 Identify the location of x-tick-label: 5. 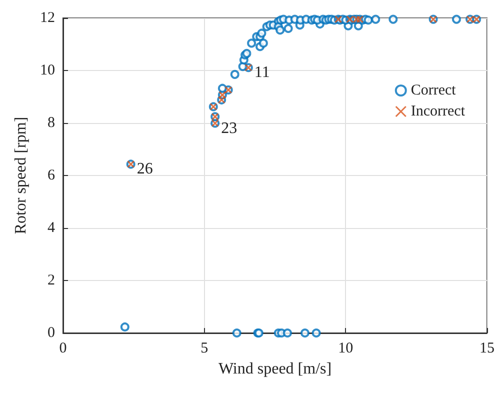
(204, 348).